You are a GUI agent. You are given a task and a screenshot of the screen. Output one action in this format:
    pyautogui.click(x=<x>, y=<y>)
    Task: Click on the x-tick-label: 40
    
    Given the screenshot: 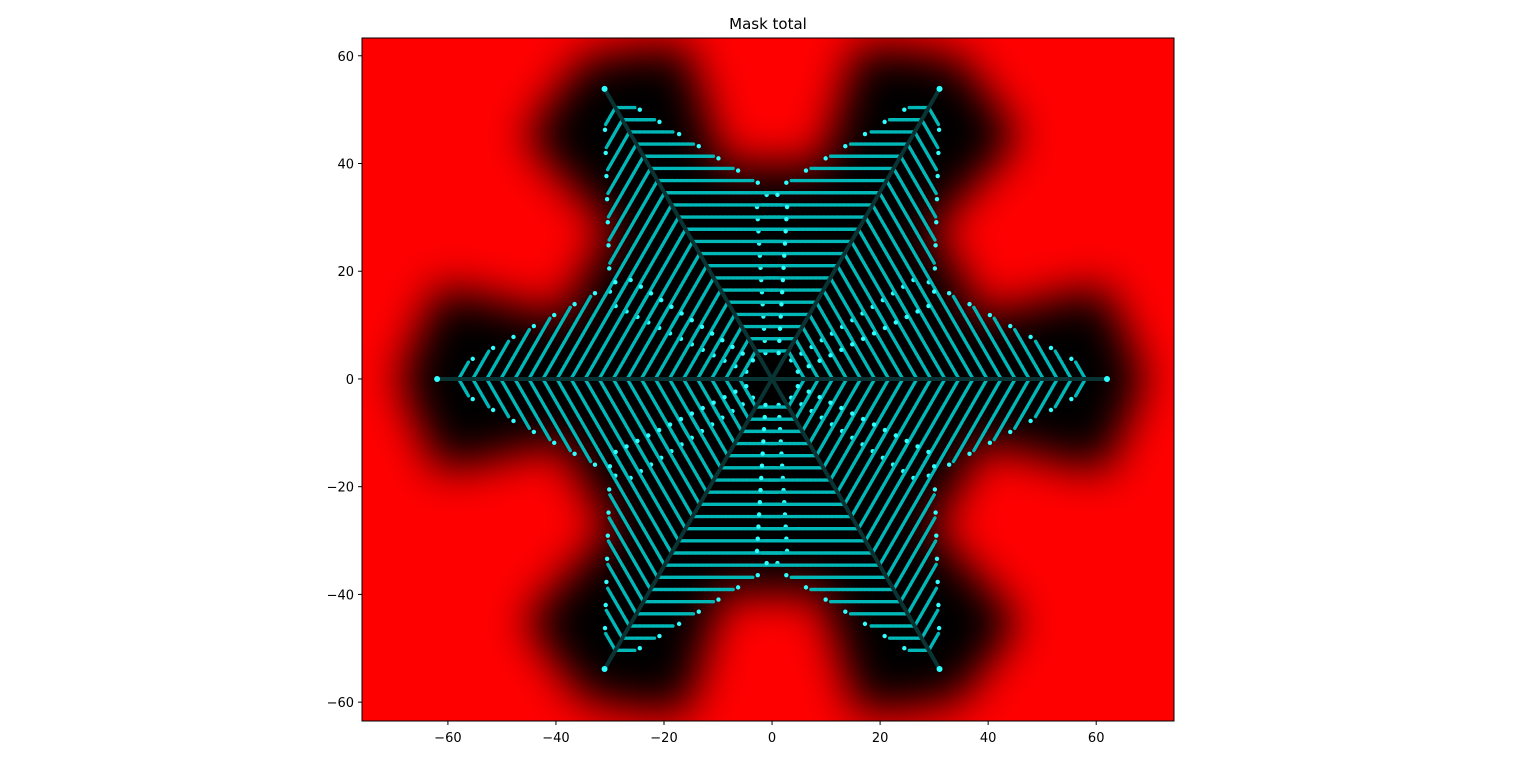 What is the action you would take?
    pyautogui.click(x=988, y=738)
    